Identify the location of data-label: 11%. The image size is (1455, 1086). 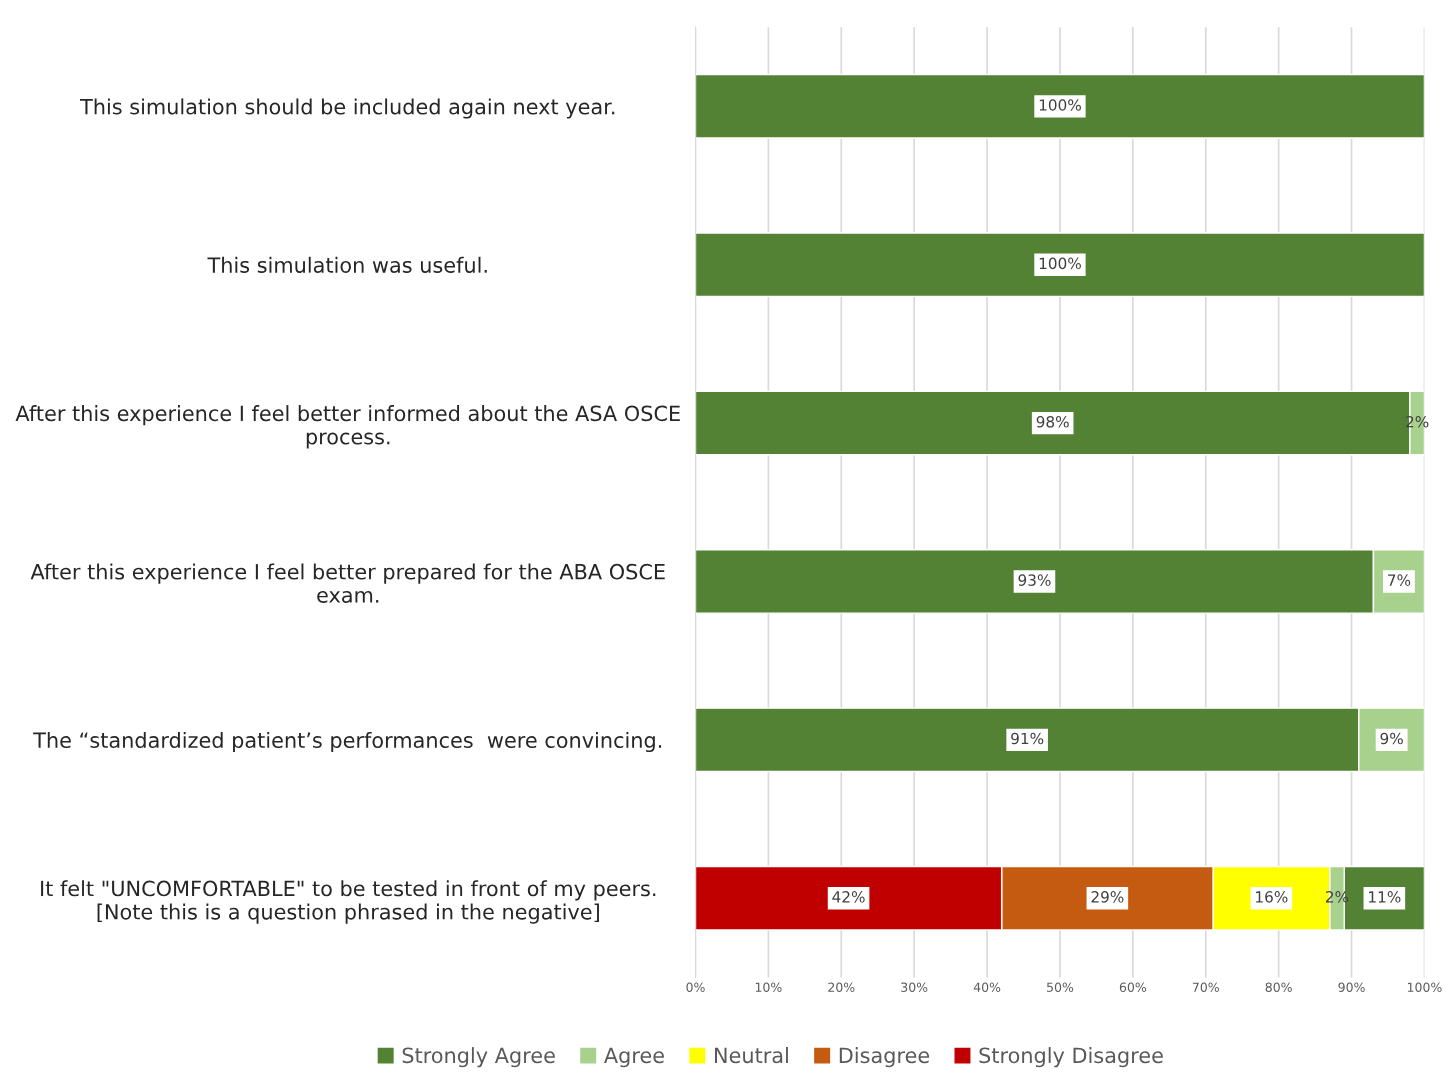
(1385, 897).